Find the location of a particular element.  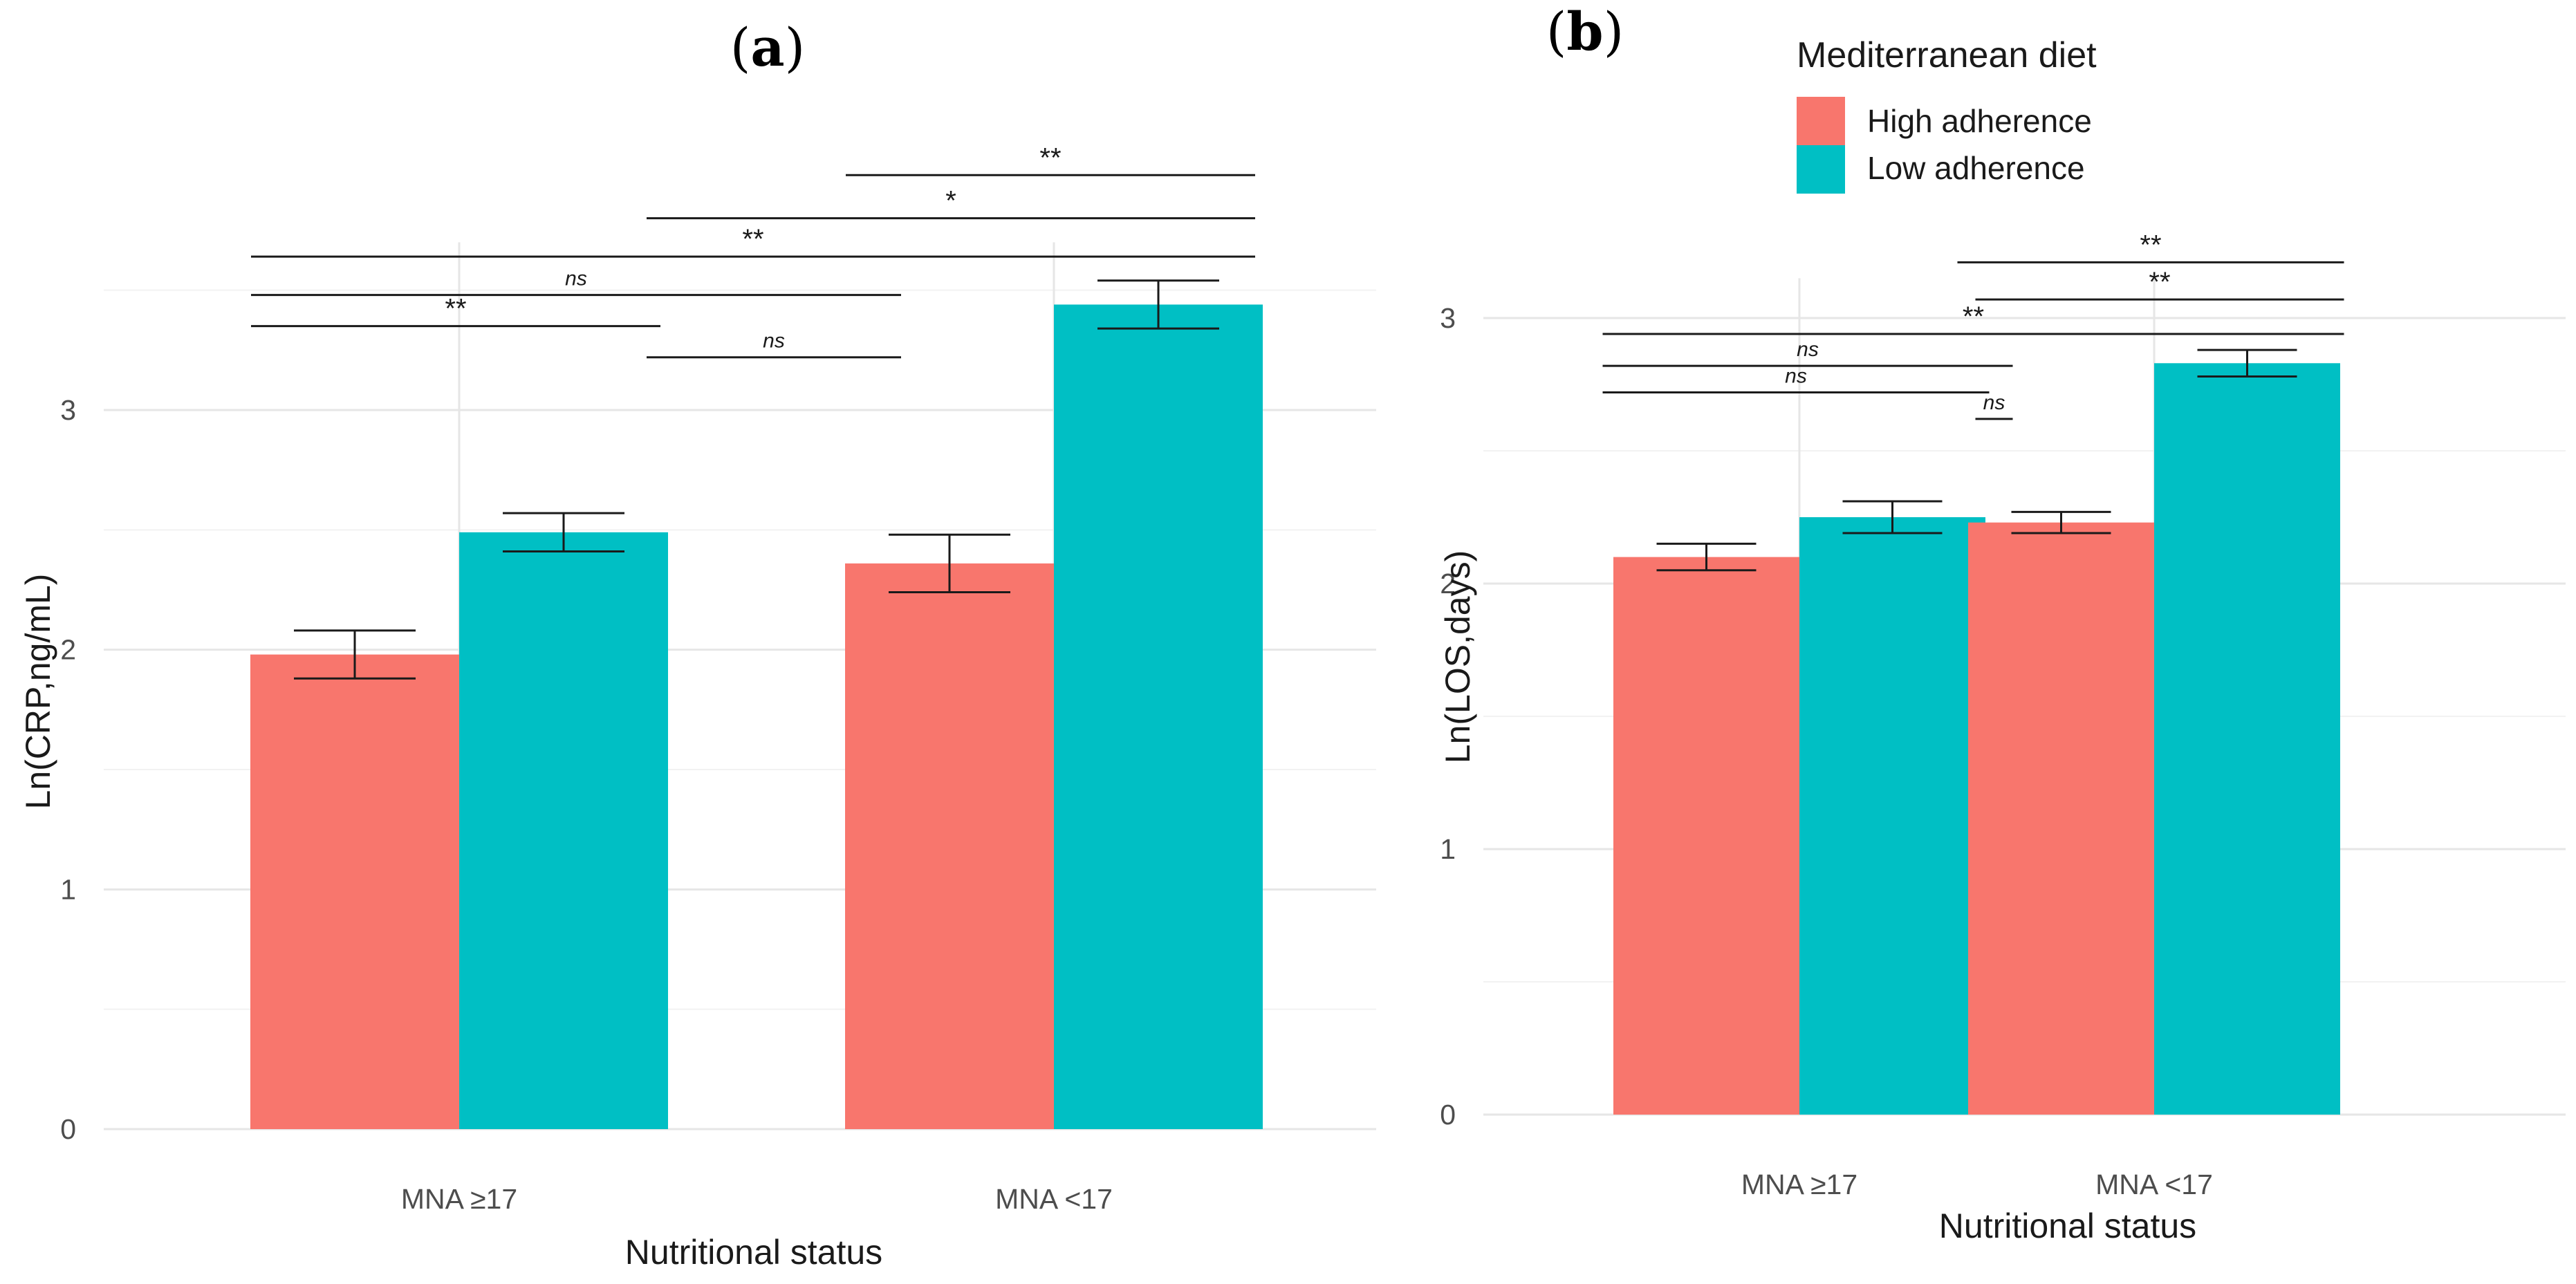

panel-b-error-bars is located at coordinates (1977, 460).